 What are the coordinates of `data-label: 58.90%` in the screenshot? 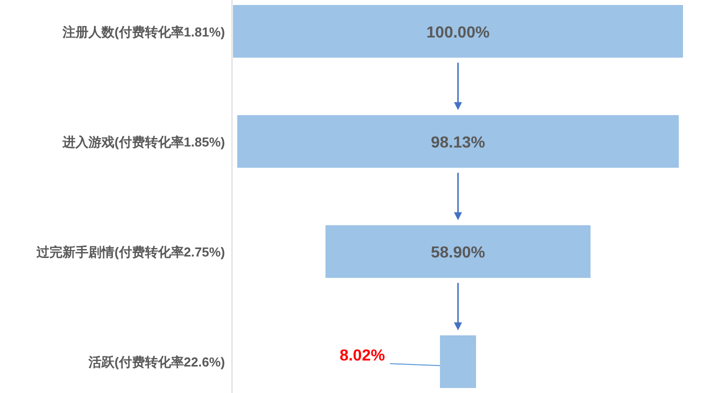 It's located at (458, 253).